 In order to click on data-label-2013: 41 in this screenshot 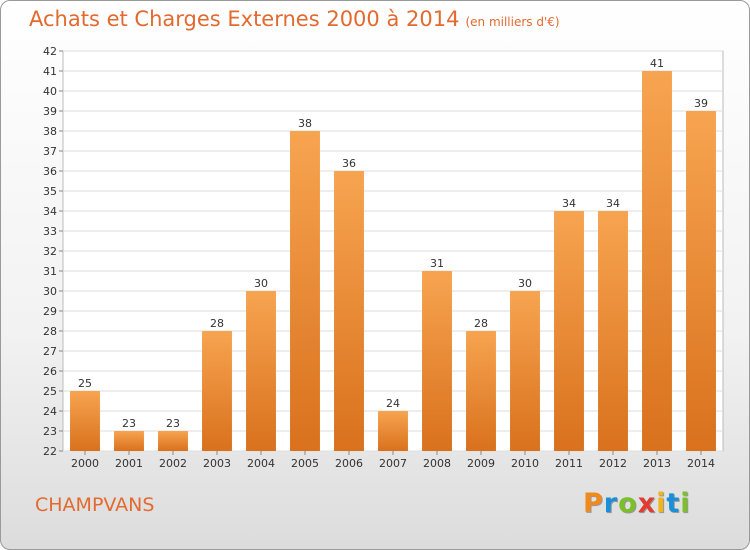, I will do `click(657, 63)`.